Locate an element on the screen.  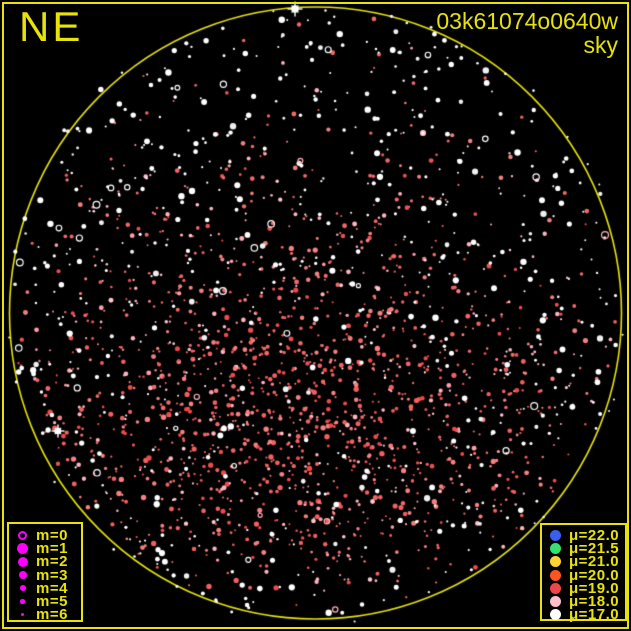
legend-row: μ=21.5 is located at coordinates (583, 549).